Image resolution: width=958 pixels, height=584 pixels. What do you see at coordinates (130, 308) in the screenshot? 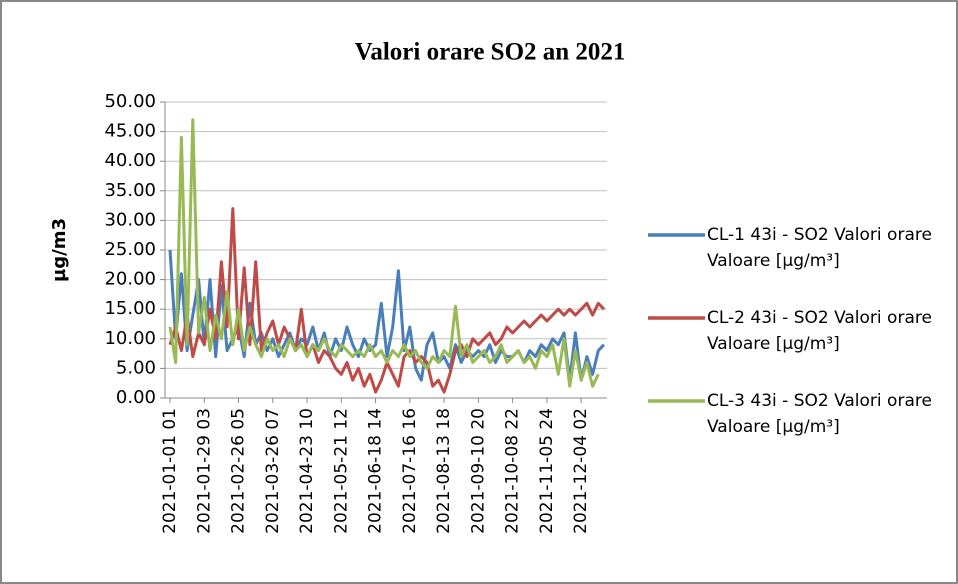
I see `y-tick-label: 15.00` at bounding box center [130, 308].